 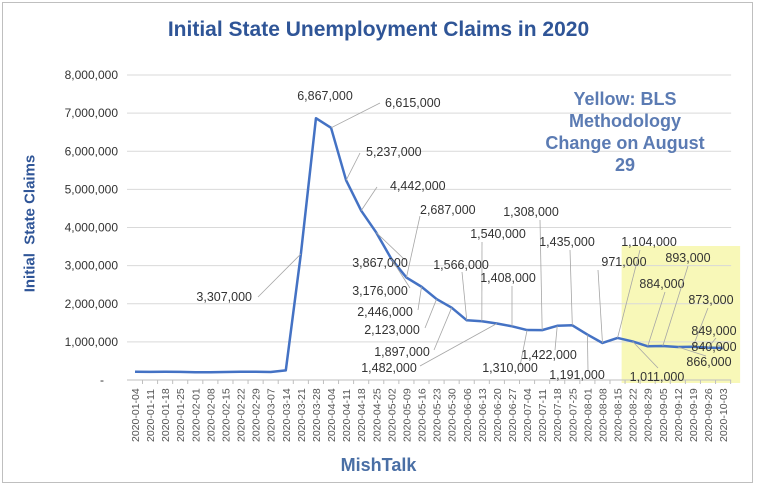 I want to click on x-axis-label: MishTalk, so click(x=378, y=465).